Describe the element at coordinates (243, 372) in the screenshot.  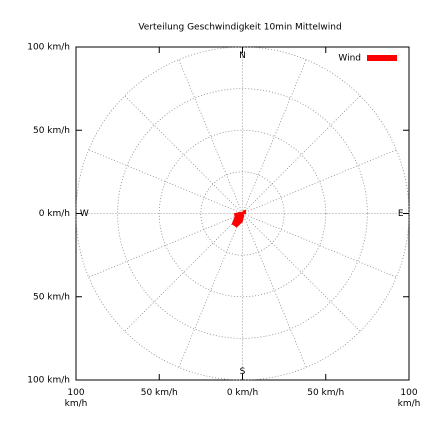
I see `direction-label: S` at that location.